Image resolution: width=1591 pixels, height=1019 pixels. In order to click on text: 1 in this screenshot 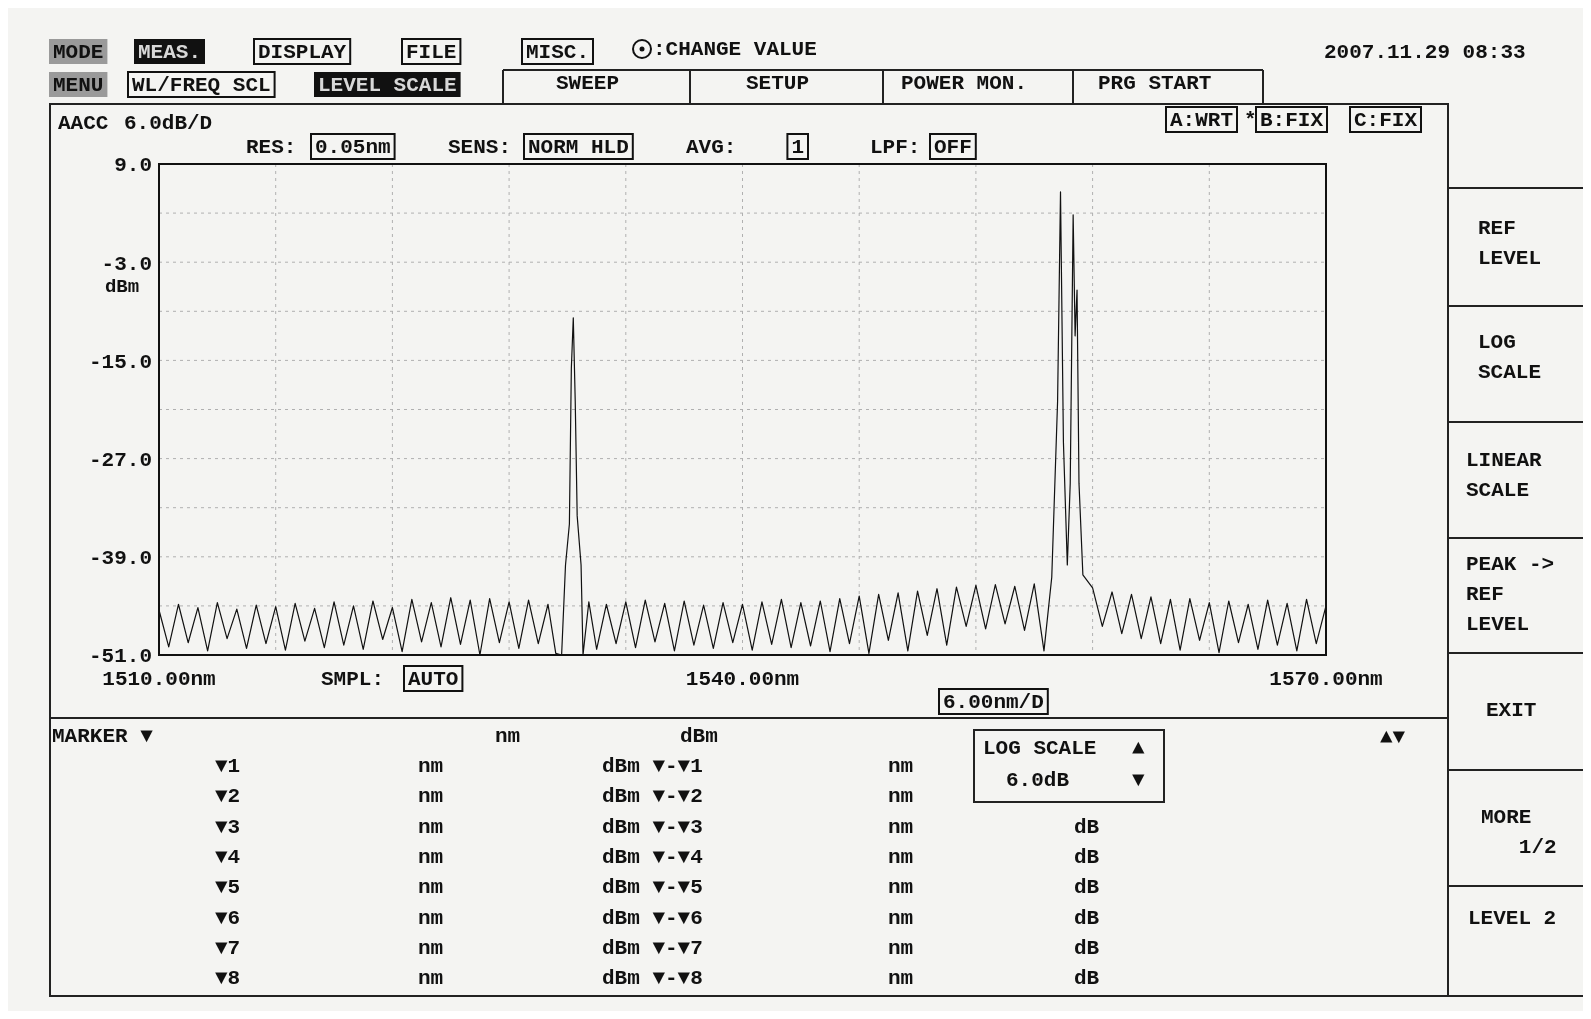, I will do `click(797, 147)`.